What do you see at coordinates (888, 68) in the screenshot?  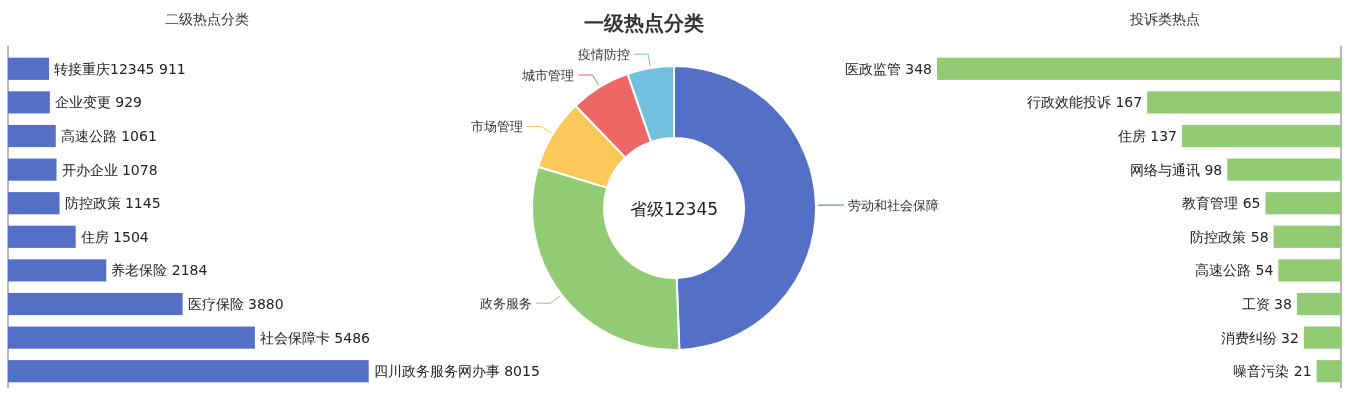 I see `data-label: 医政监管 348` at bounding box center [888, 68].